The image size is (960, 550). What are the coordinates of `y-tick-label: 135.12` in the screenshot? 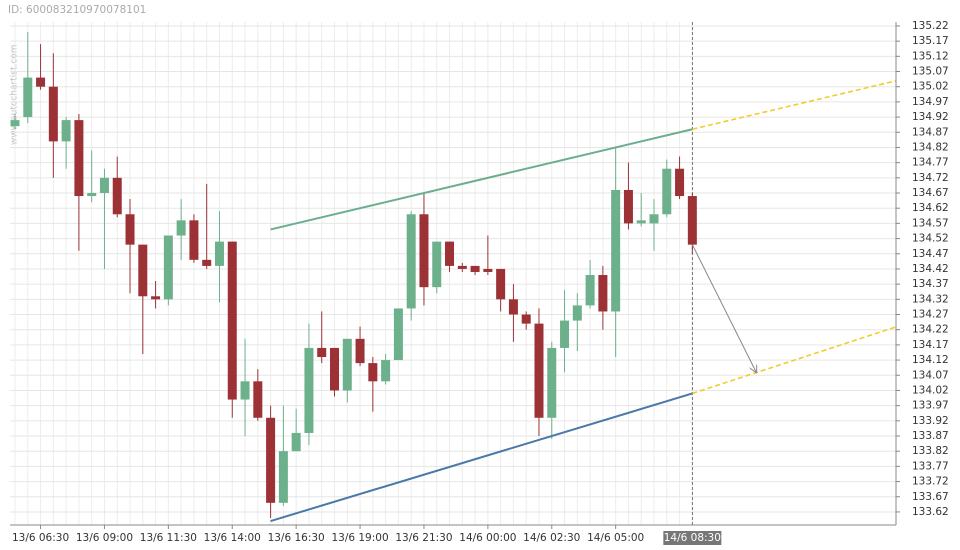 It's located at (930, 56).